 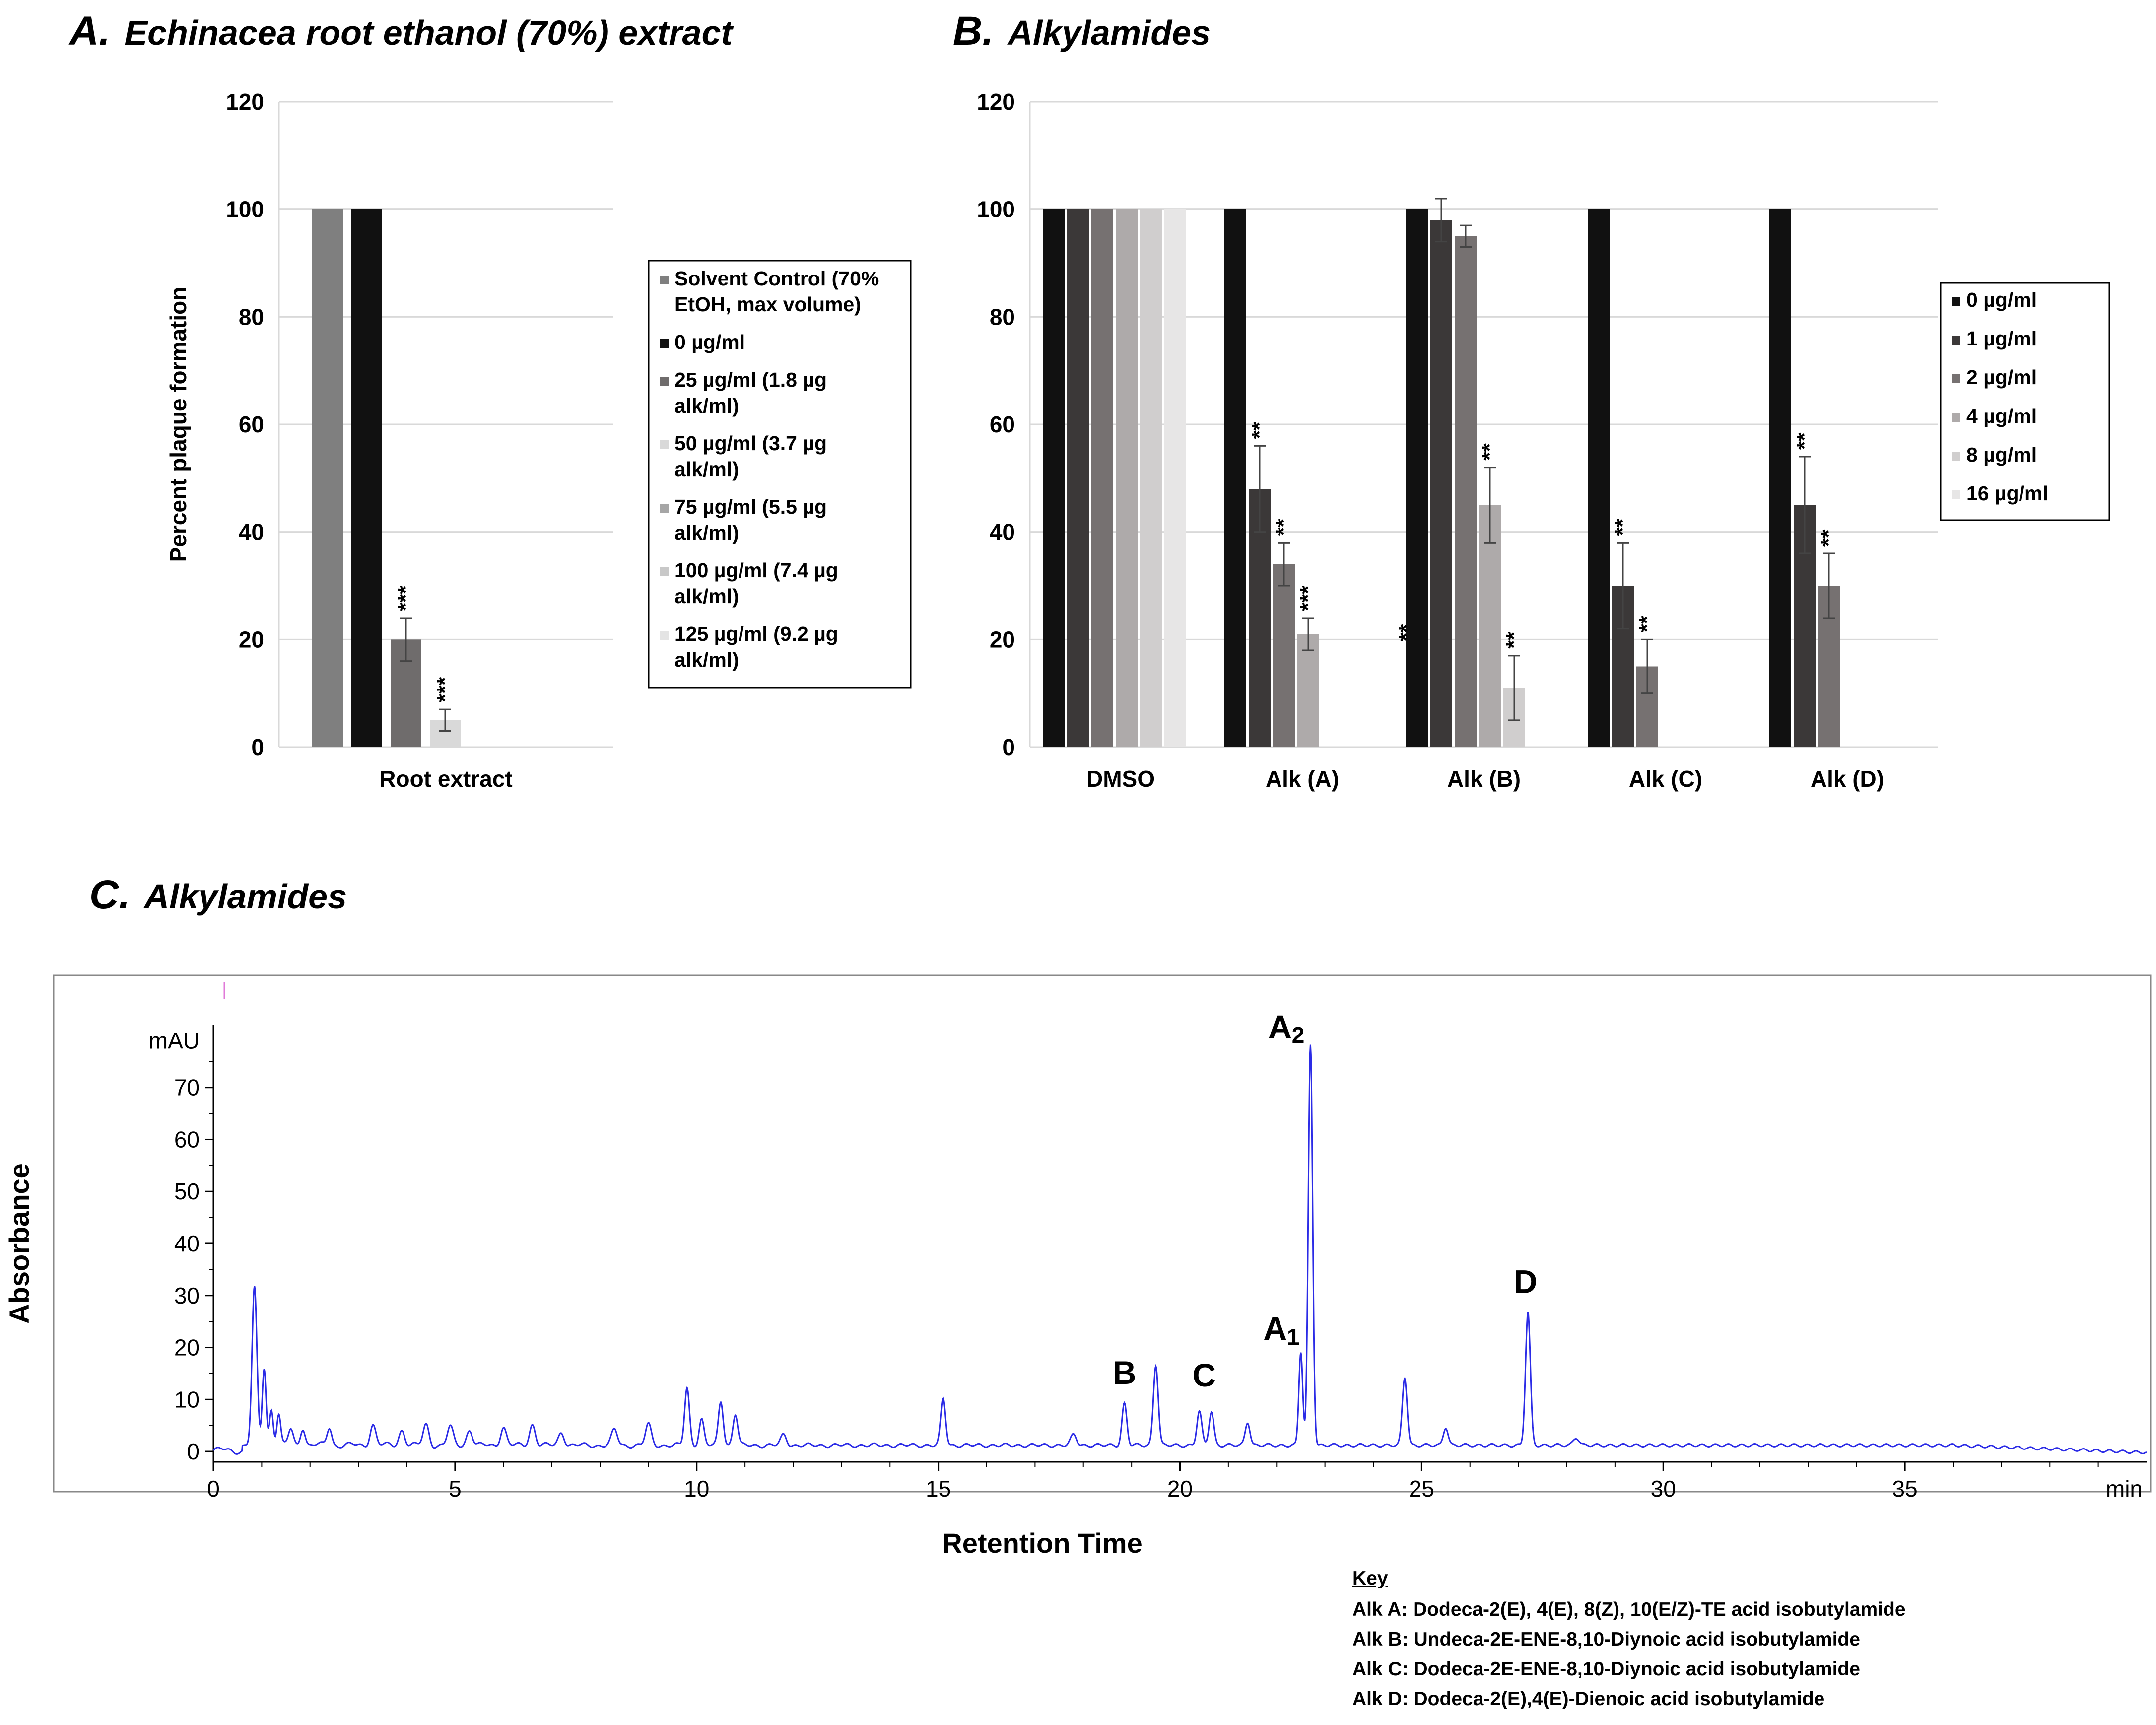 What do you see at coordinates (750, 379) in the screenshot?
I see `legend-label: 25 µg/ml (1.8 µg` at bounding box center [750, 379].